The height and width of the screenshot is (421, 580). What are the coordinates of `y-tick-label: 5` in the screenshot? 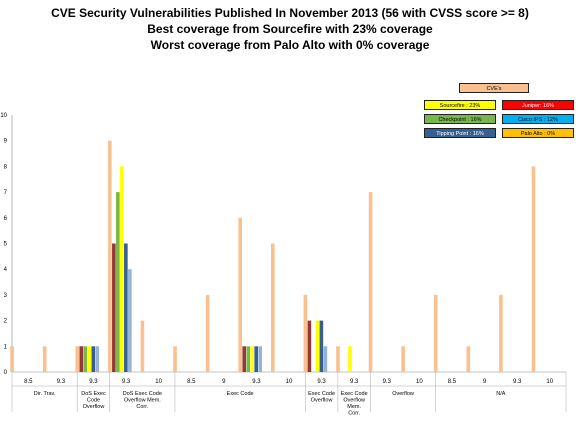 It's located at (6, 245).